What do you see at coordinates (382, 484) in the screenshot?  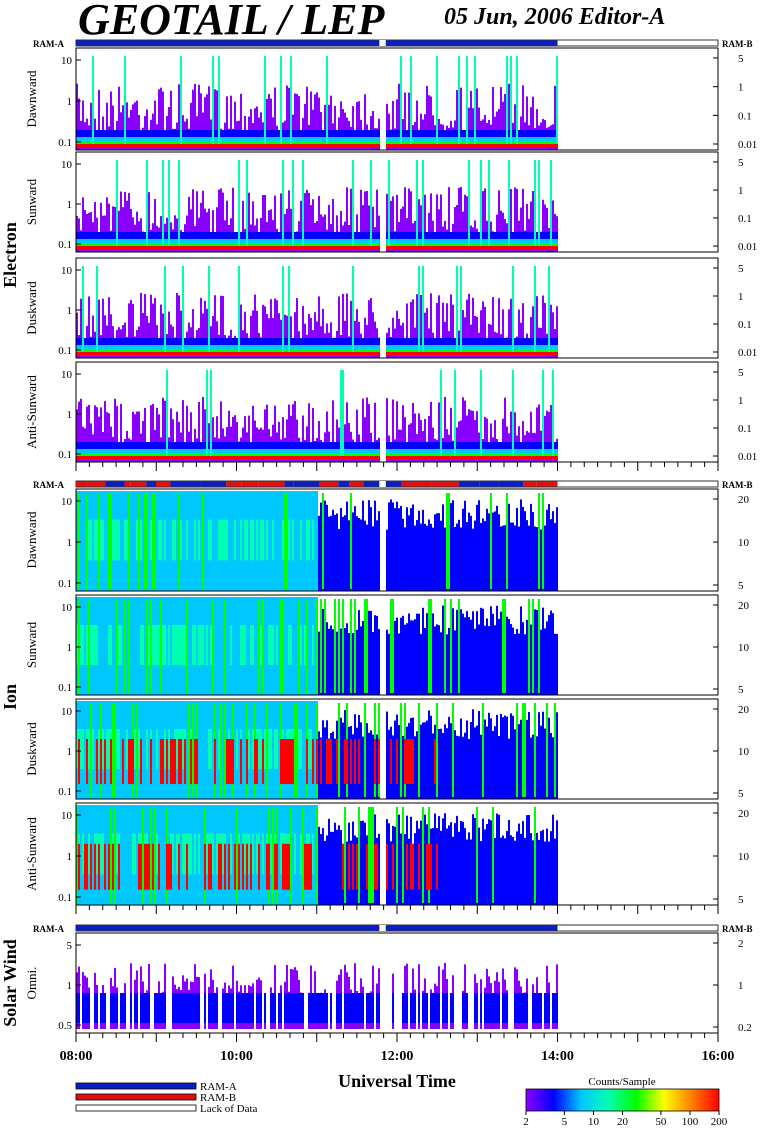 I see `mode-bar-gap` at bounding box center [382, 484].